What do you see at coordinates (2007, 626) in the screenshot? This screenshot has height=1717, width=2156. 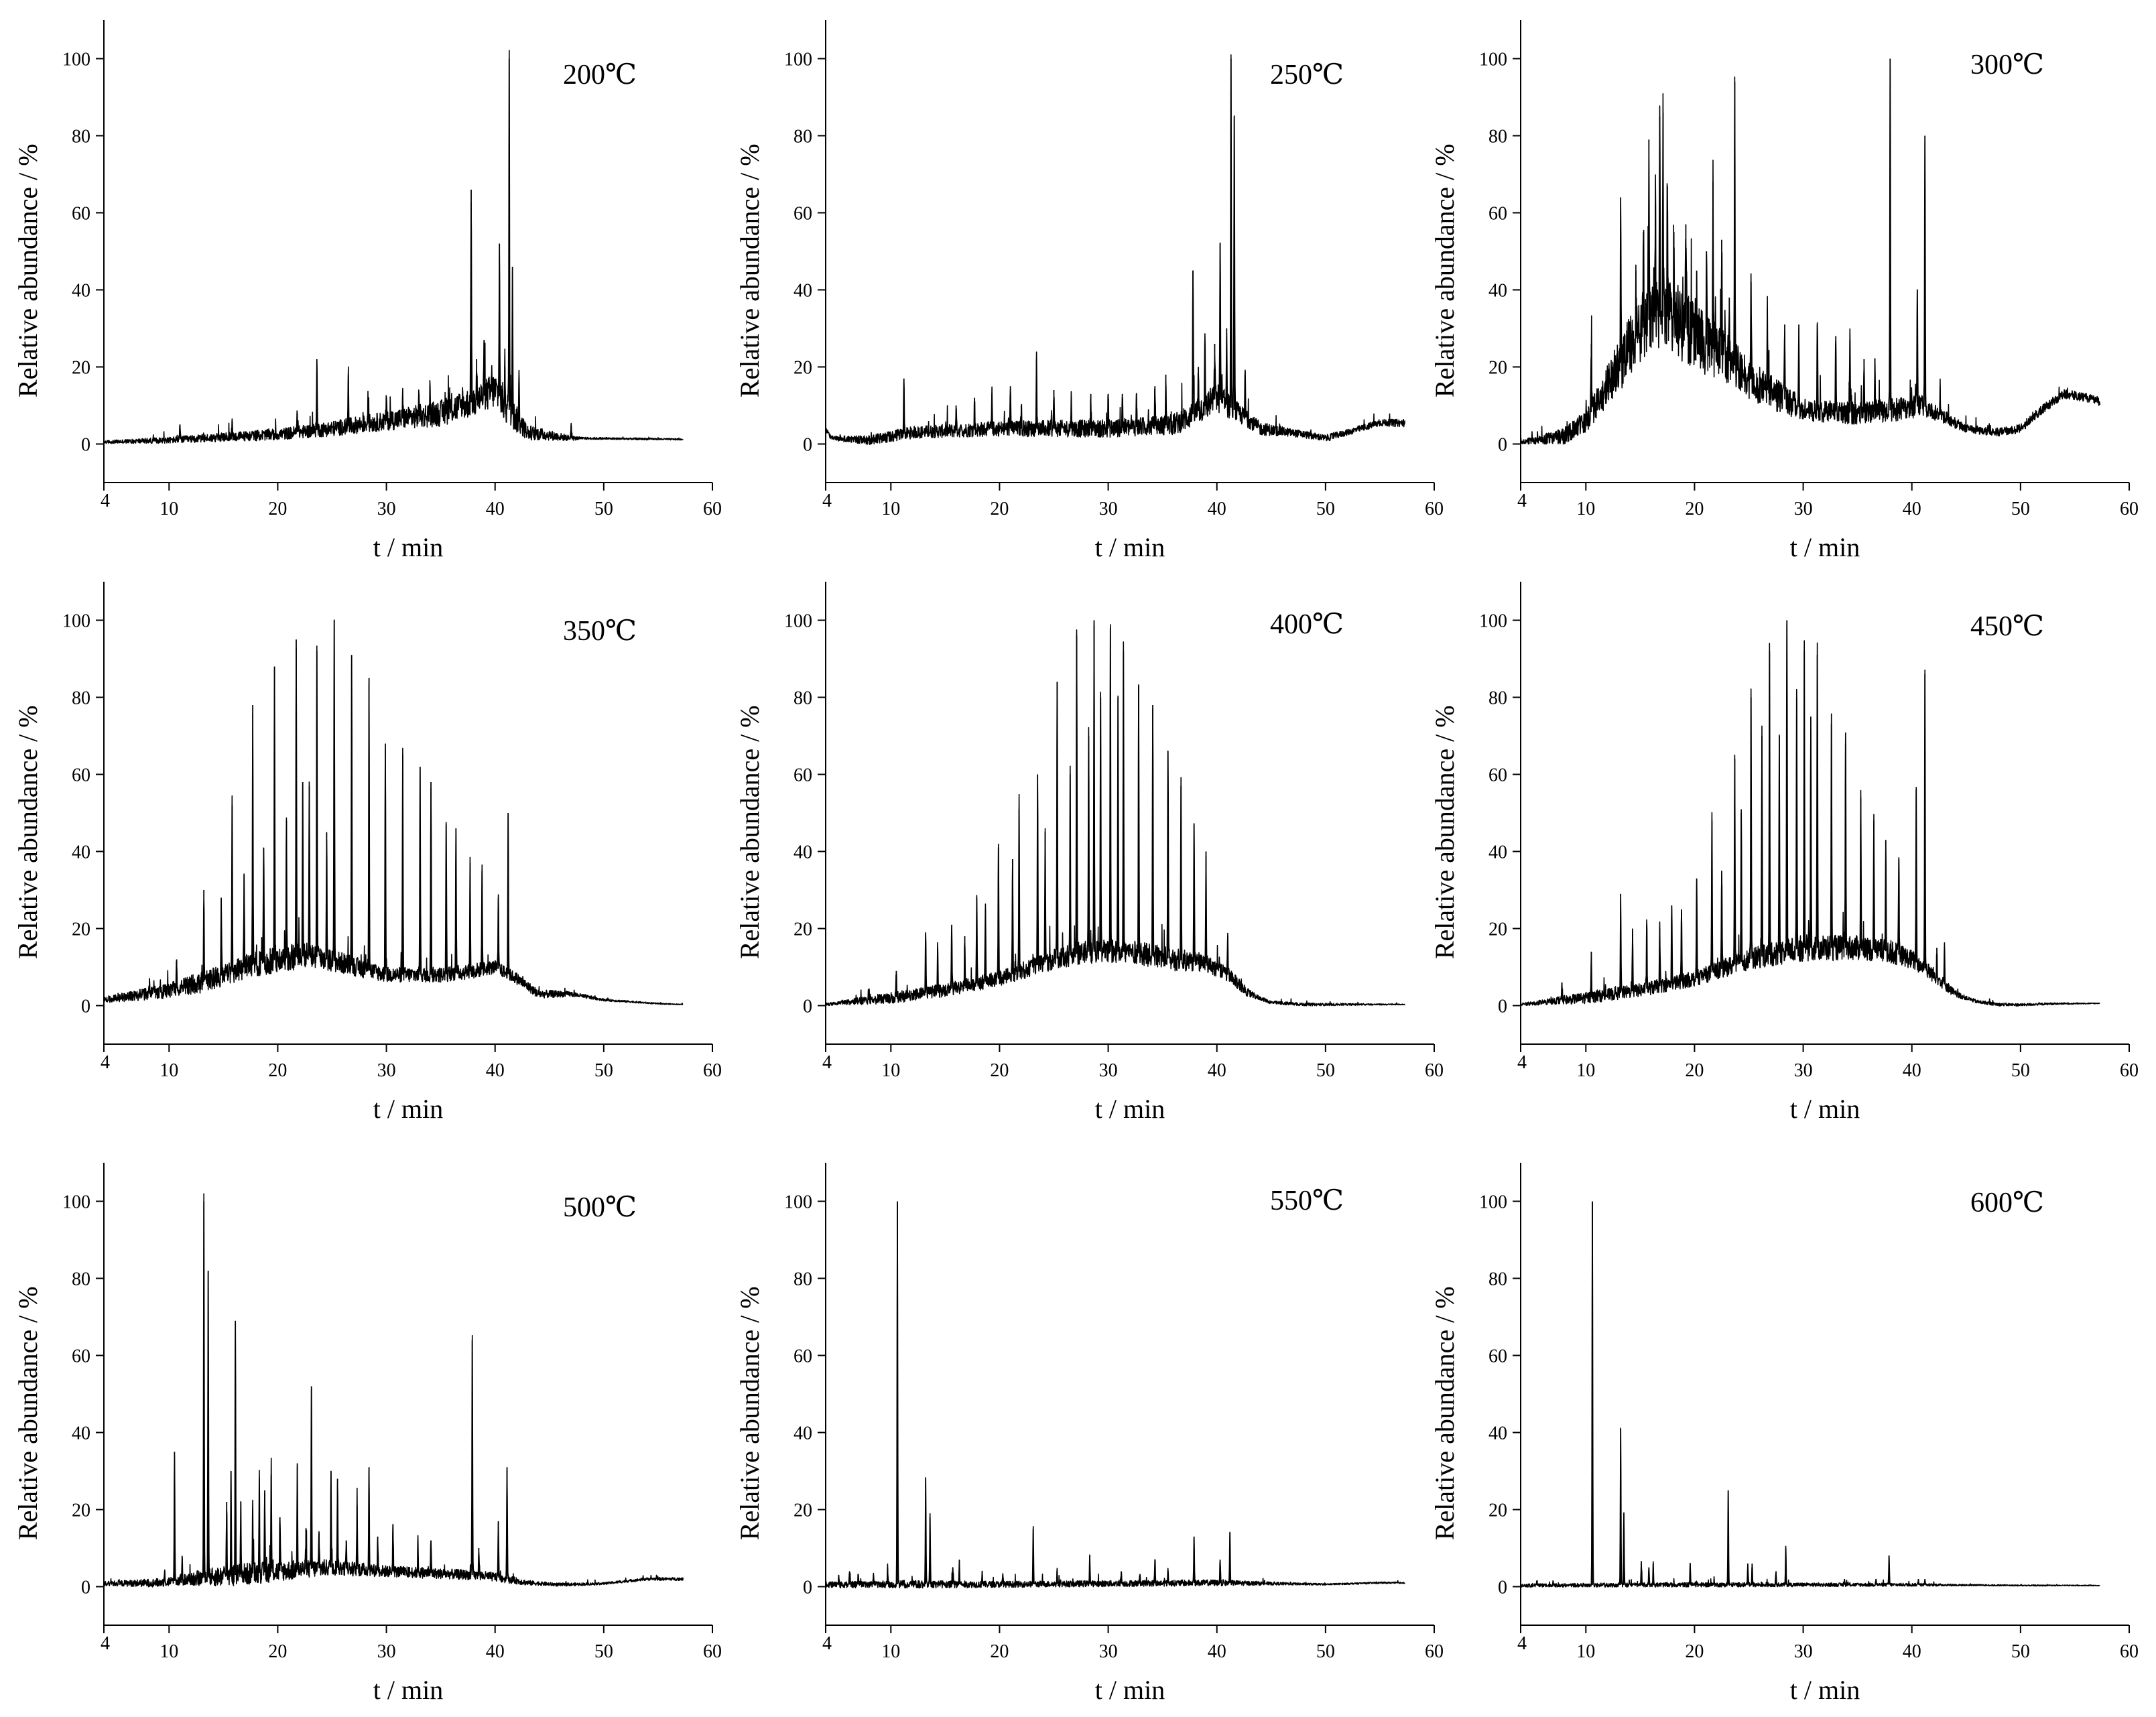 I see `temperature-label: 450℃` at bounding box center [2007, 626].